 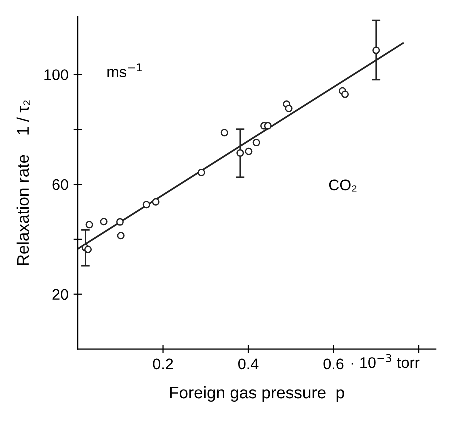 I want to click on text: · 10$^{−3}$ torr, so click(x=386, y=361).